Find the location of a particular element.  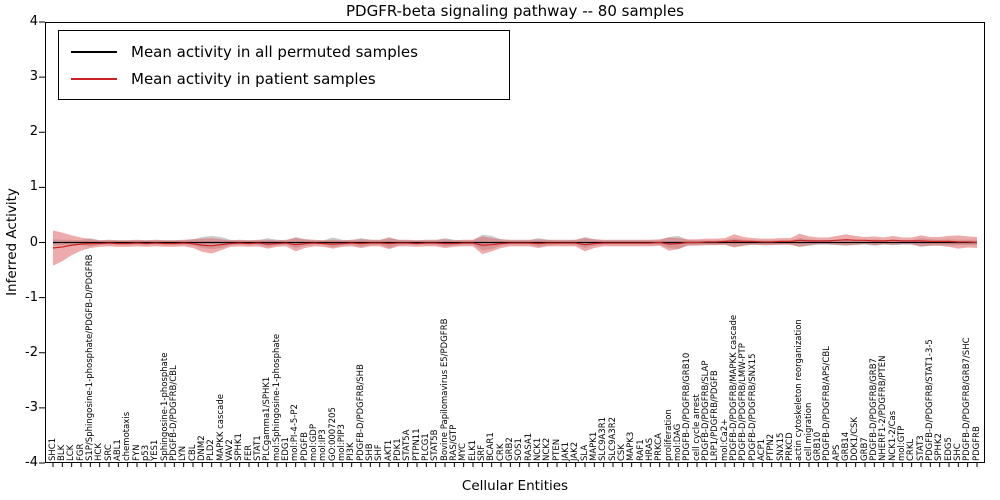

x-tick-label: PI3K is located at coordinates (351, 451).